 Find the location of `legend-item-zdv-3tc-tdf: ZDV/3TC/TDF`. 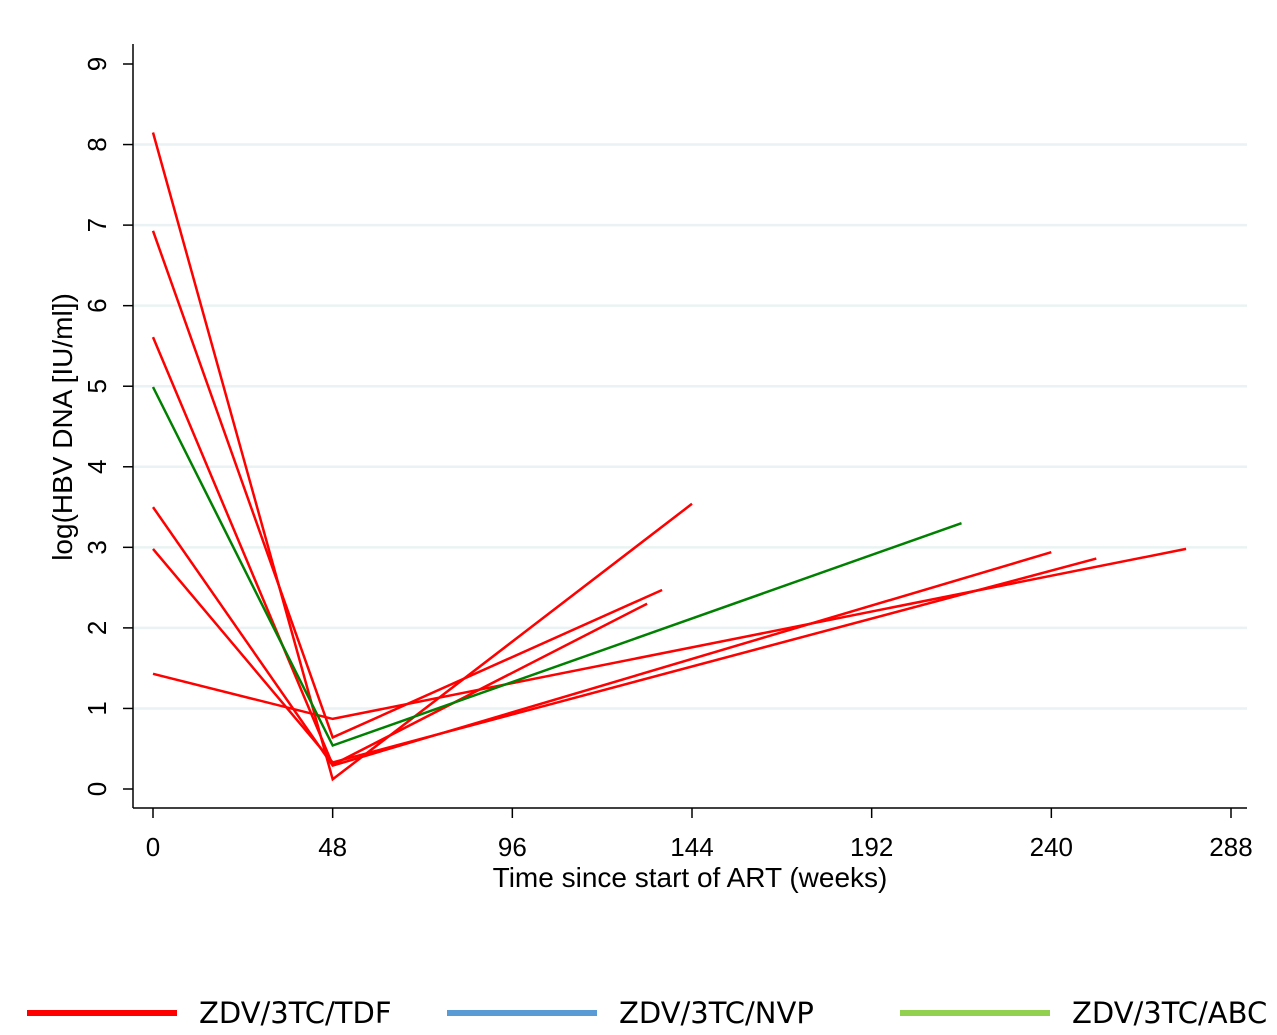

legend-item-zdv-3tc-tdf: ZDV/3TC/TDF is located at coordinates (209, 1012).